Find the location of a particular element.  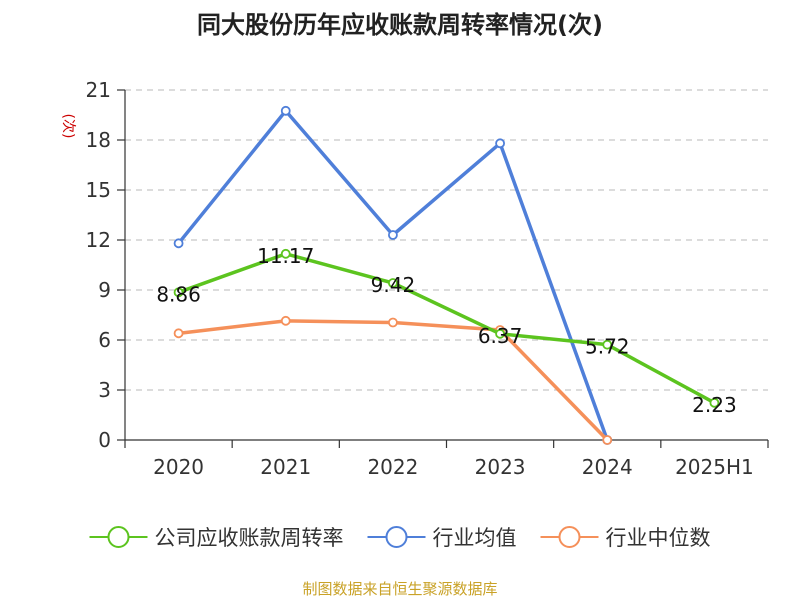

legend-item: 行业中位数 is located at coordinates (625, 538).